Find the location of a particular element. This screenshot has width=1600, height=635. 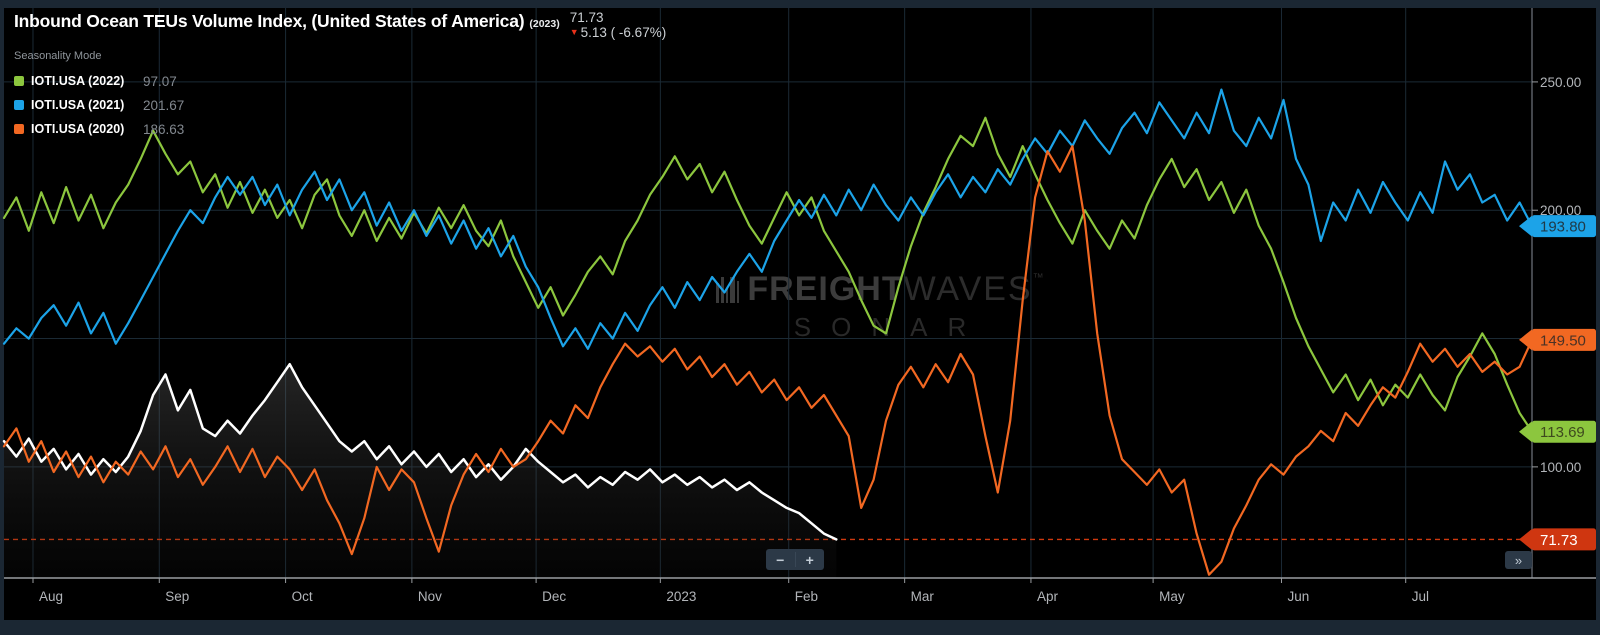

x-tick-label: Jul is located at coordinates (1420, 596).